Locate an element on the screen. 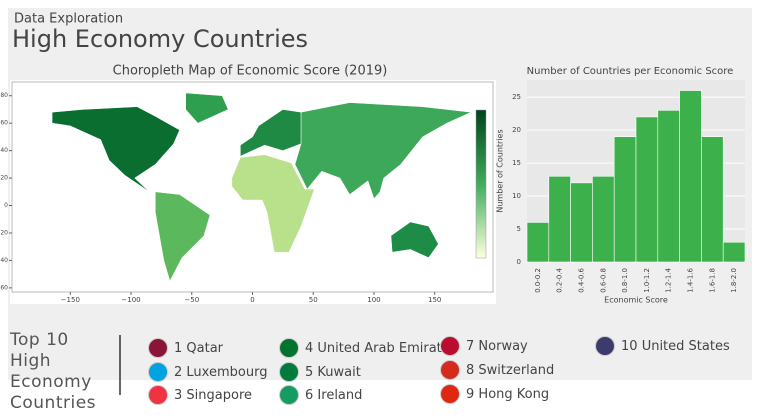 The image size is (759, 416). x-tick-label: 0.2-0.4 is located at coordinates (560, 279).